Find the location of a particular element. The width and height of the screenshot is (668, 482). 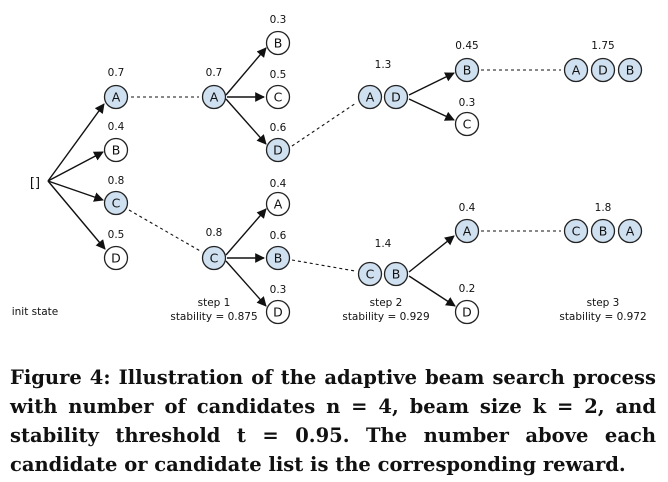

reward-s2-cb: 1.4 is located at coordinates (383, 244).